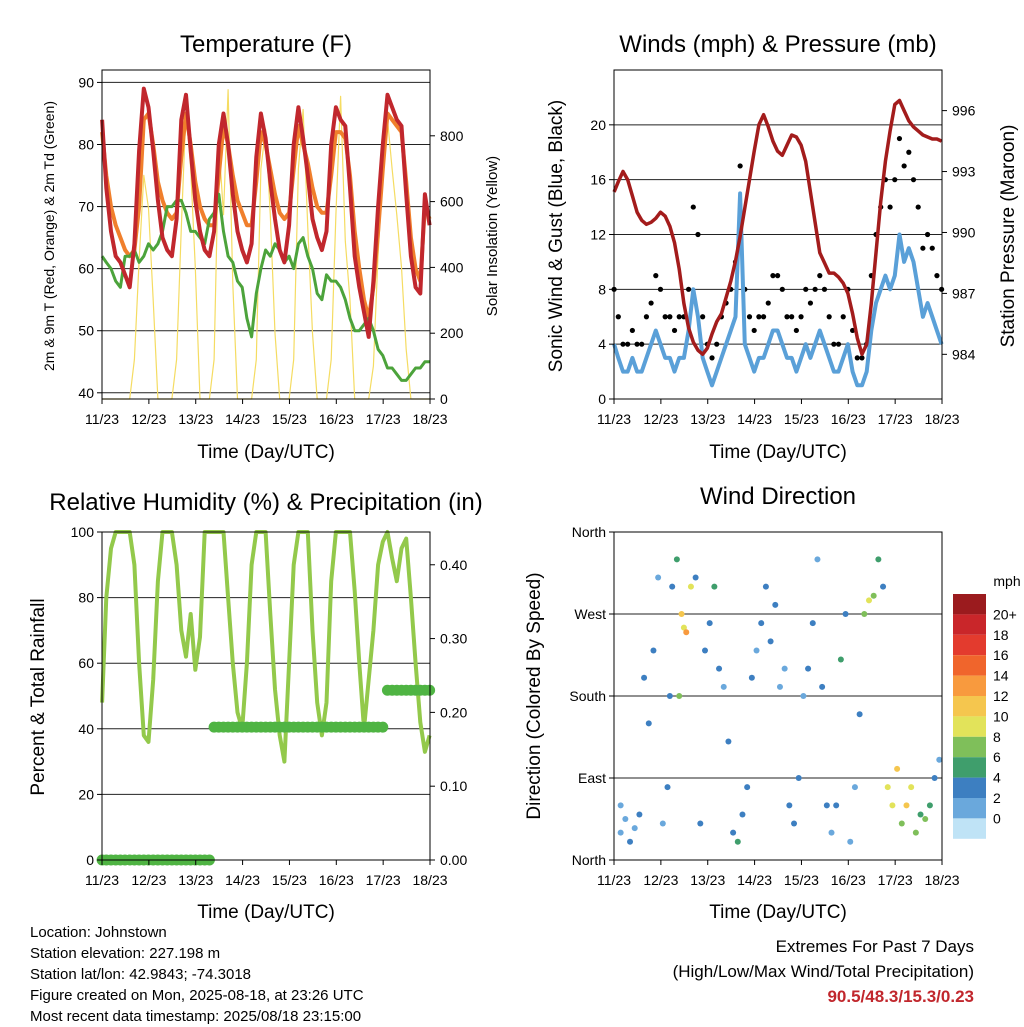 This screenshot has height=1027, width=1024. Describe the element at coordinates (1008, 236) in the screenshot. I see `winds-ylabel-right: Station Pressure (Maroon)` at that location.